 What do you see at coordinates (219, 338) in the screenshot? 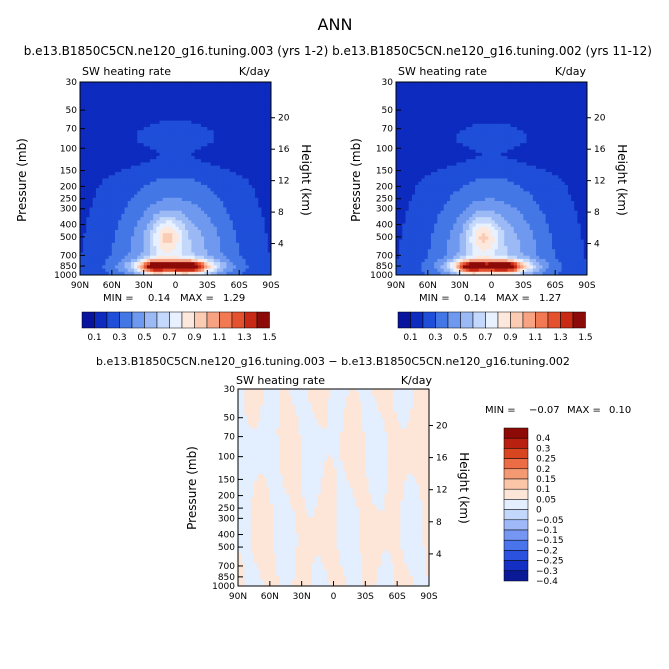
I see `colorbar-tick-label: 1.1` at bounding box center [219, 338].